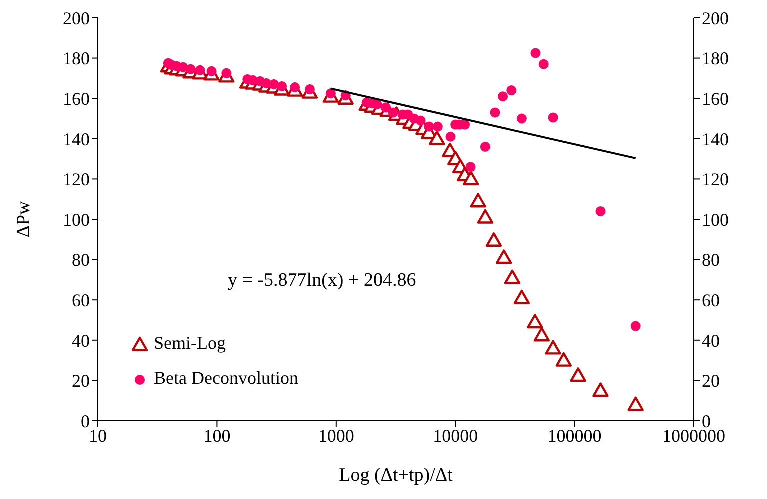 This screenshot has height=499, width=767. Describe the element at coordinates (76, 18) in the screenshot. I see `y-tick-label: 200` at that location.